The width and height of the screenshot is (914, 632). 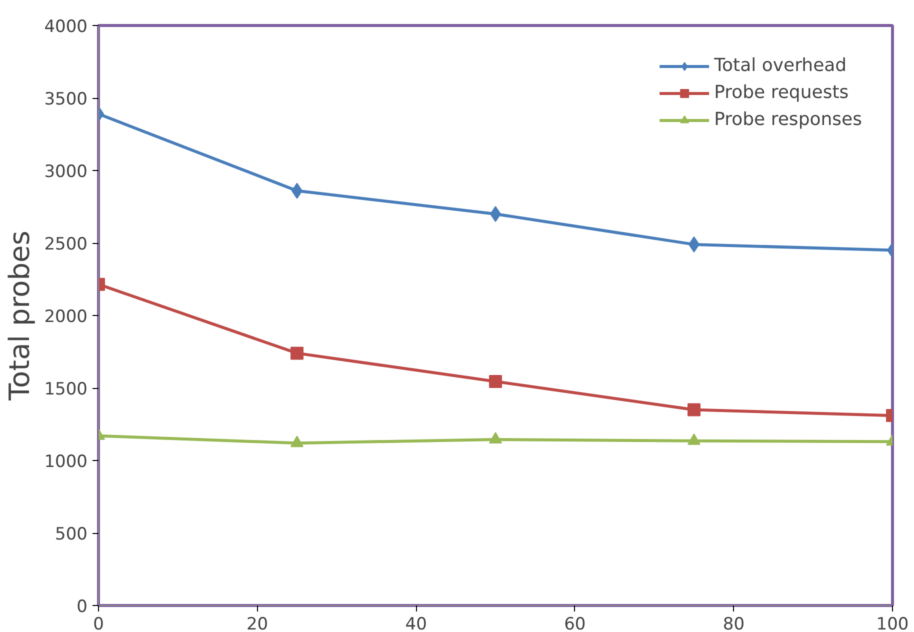 I want to click on legend-label: Probe requests, so click(x=781, y=92).